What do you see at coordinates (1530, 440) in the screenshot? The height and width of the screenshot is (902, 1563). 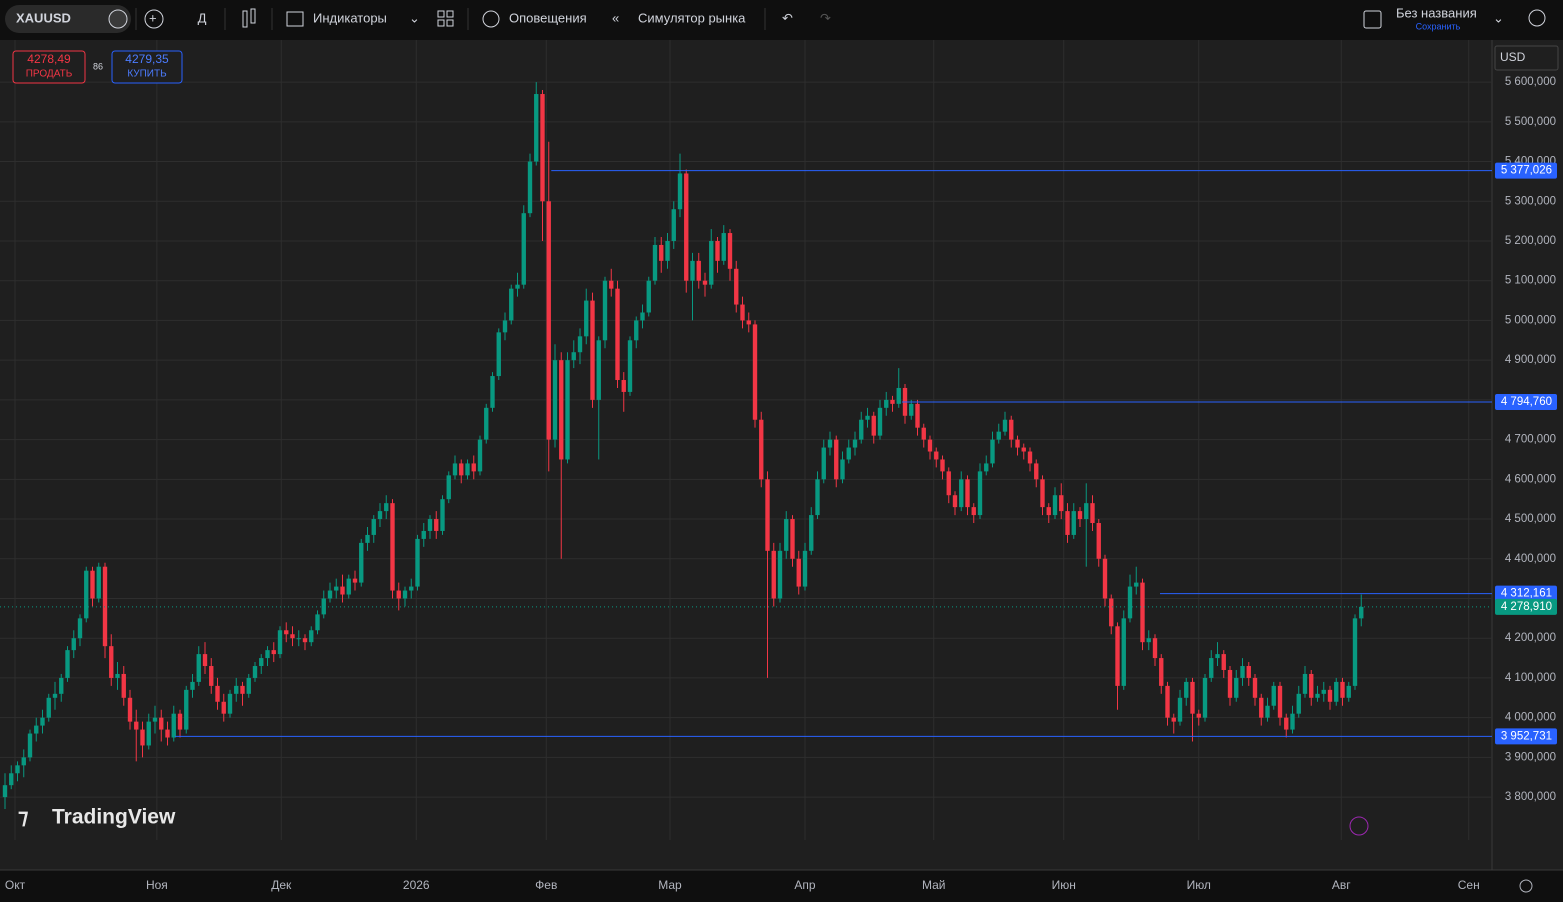 I see `y-tick-label: 4 700,000` at bounding box center [1530, 440].